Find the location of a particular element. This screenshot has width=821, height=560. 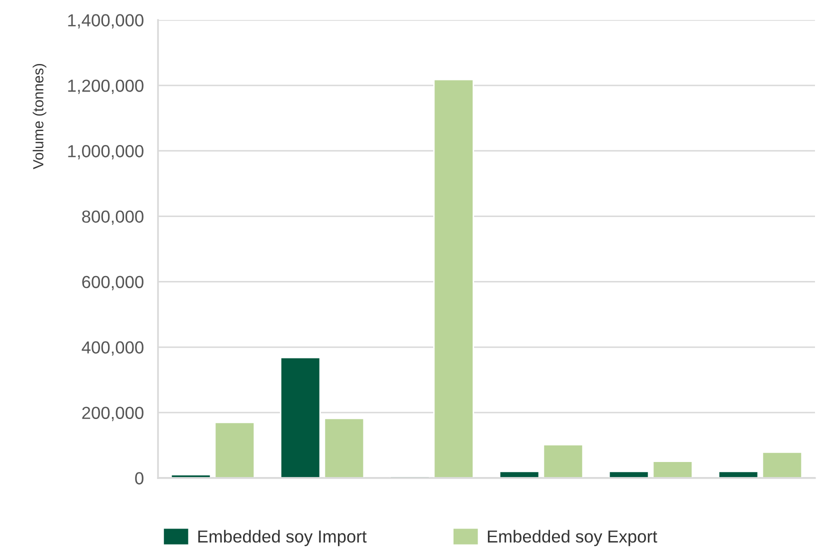

y-tick-label: 600,000 is located at coordinates (113, 283).